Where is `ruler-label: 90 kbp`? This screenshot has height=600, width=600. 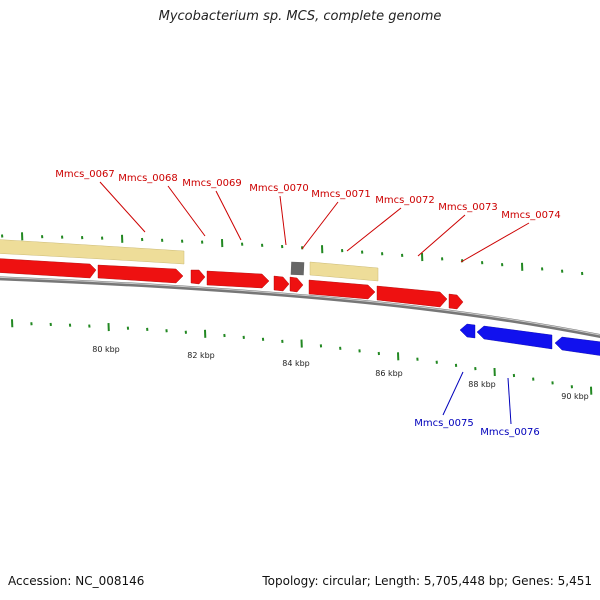 ruler-label: 90 kbp is located at coordinates (575, 396).